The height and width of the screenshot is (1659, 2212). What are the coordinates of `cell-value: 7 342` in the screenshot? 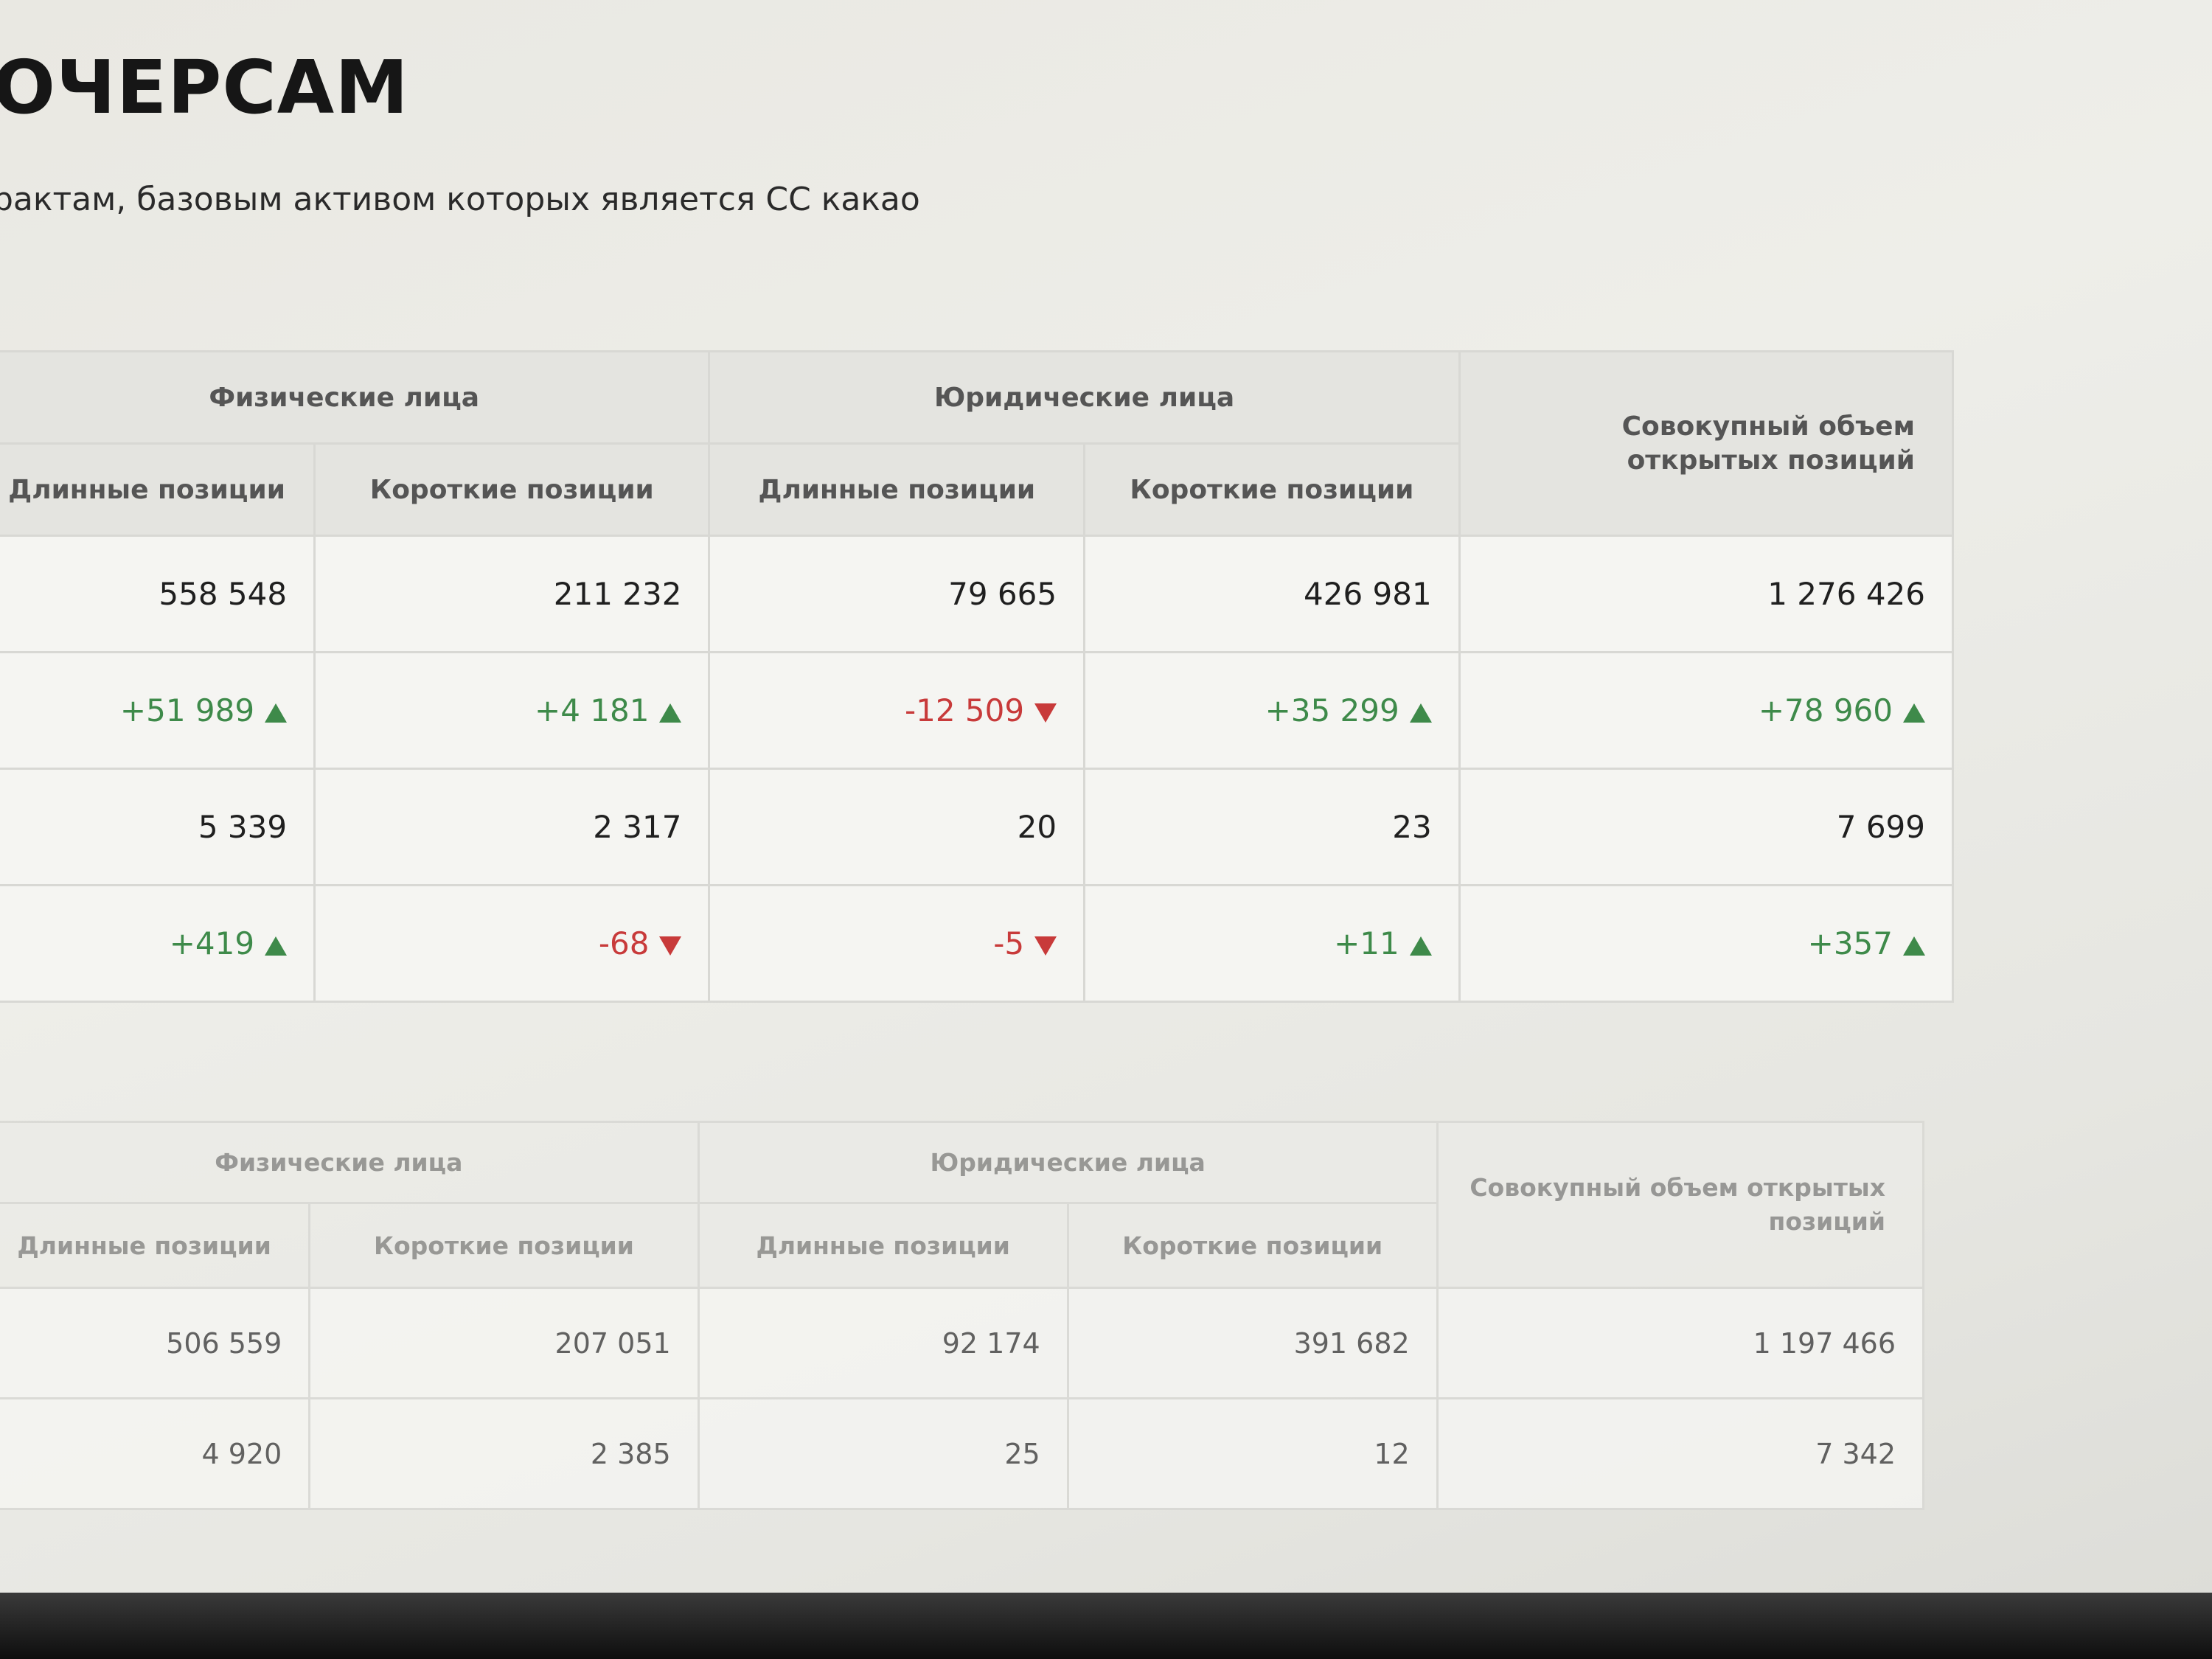 It's located at (1855, 1453).